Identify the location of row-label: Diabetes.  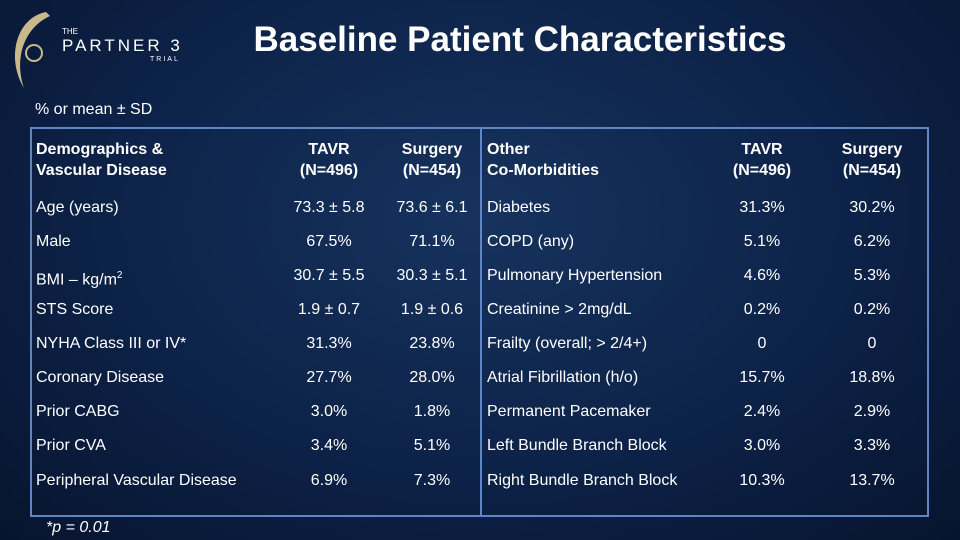
(518, 208).